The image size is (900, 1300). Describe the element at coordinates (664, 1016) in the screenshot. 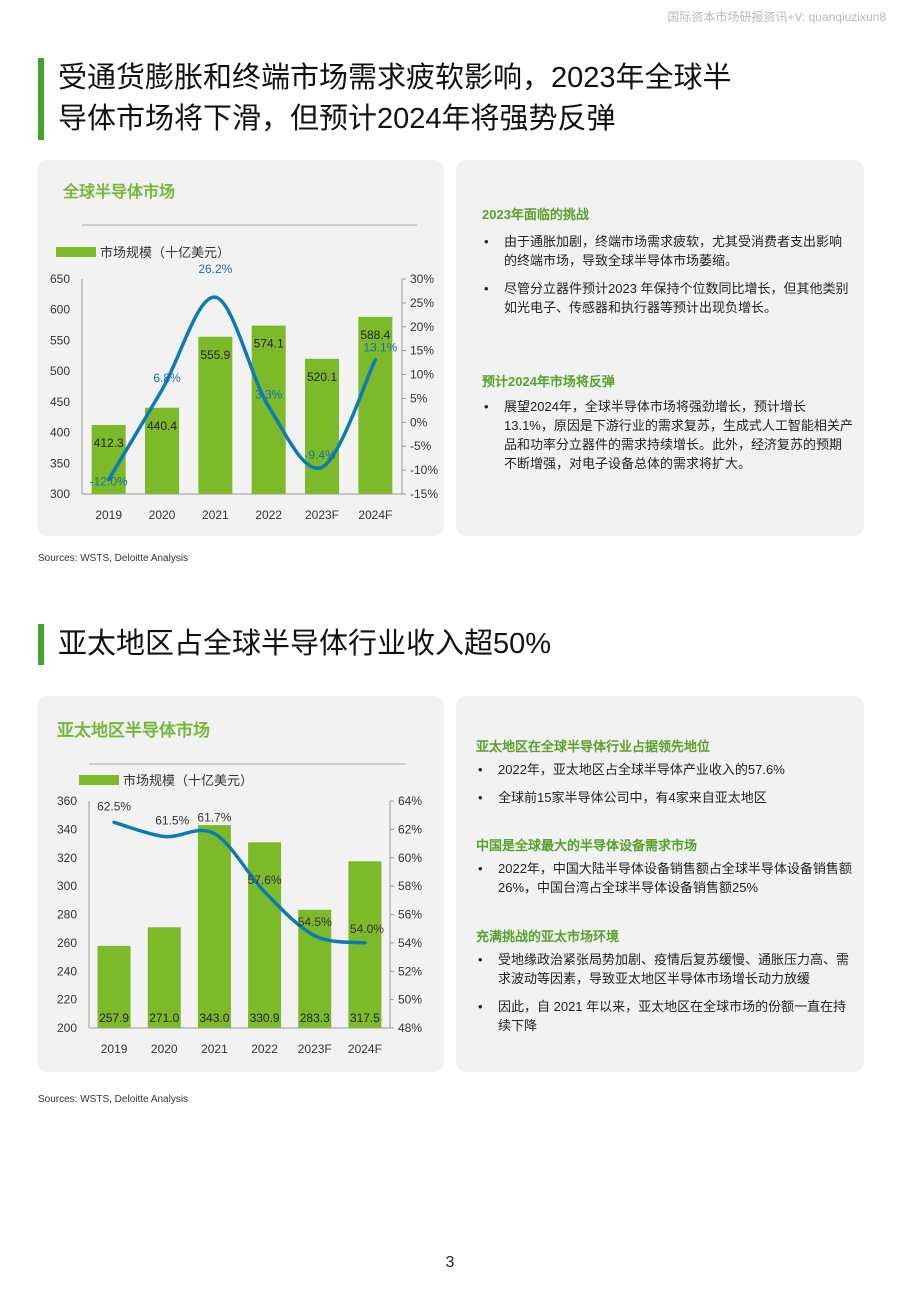

I see `list-item: 因此，自 2021 年以来，亚太地区在全球市场的份额一直在持续下降` at that location.